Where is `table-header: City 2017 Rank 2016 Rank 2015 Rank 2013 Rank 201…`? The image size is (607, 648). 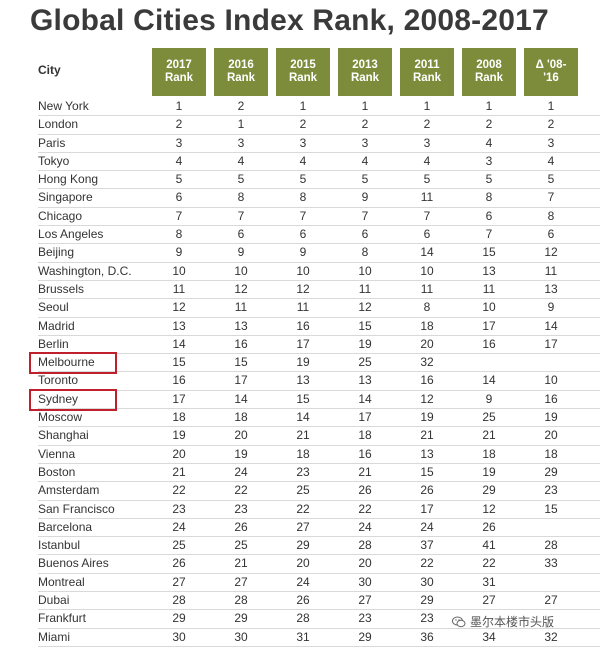 table-header: City 2017 Rank 2016 Rank 2015 Rank 2013 Rank 201… is located at coordinates (314, 73).